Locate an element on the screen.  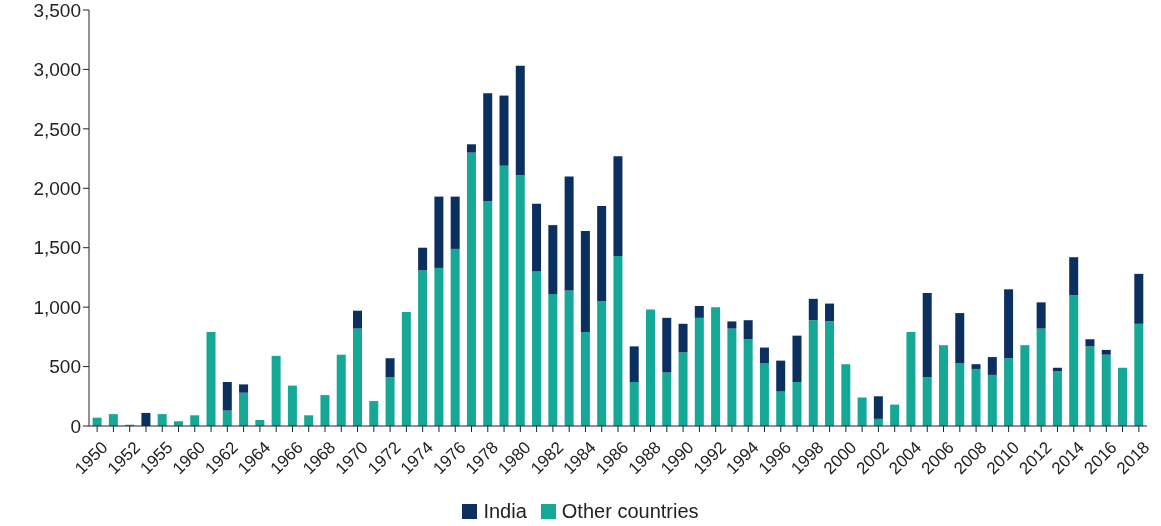
legend-label: Other countries is located at coordinates (629, 511).